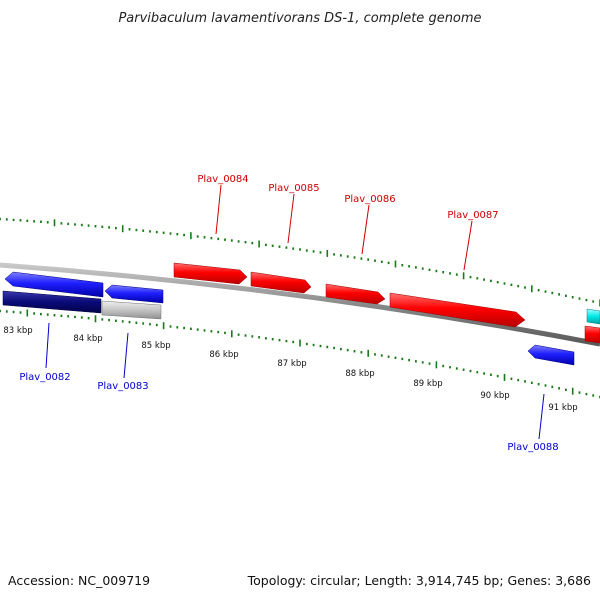 This screenshot has height=600, width=600. I want to click on tick-label: 91 kbp, so click(562, 408).